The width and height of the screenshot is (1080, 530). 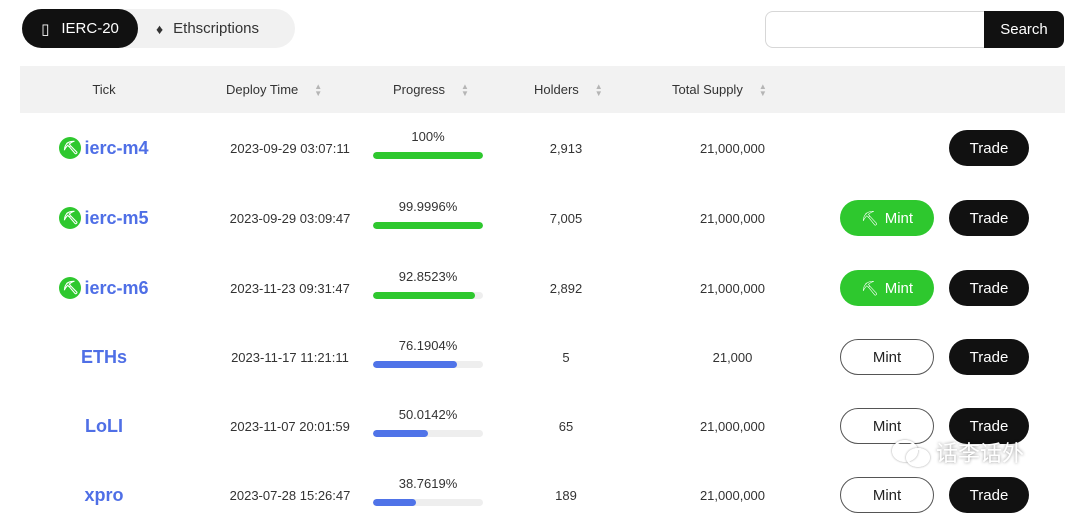 I want to click on deploy-time: 2023-11-17 11:21:11, so click(x=290, y=357).